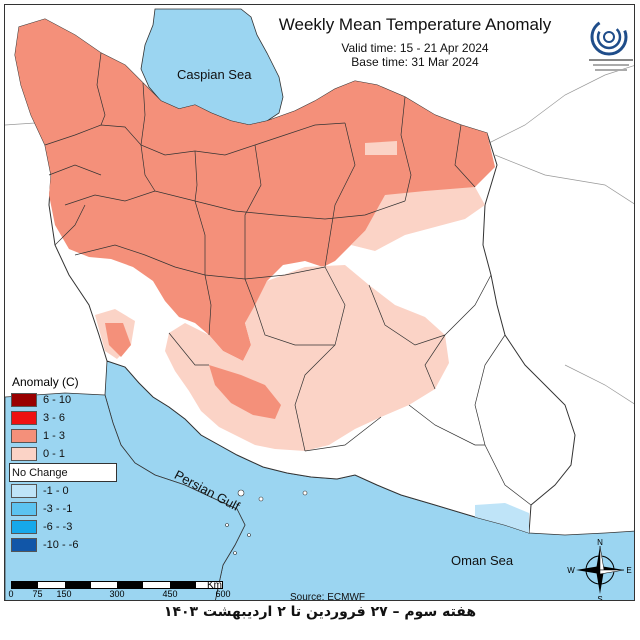 This screenshot has height=640, width=640. I want to click on legend-item: 0 - 1, so click(66, 454).